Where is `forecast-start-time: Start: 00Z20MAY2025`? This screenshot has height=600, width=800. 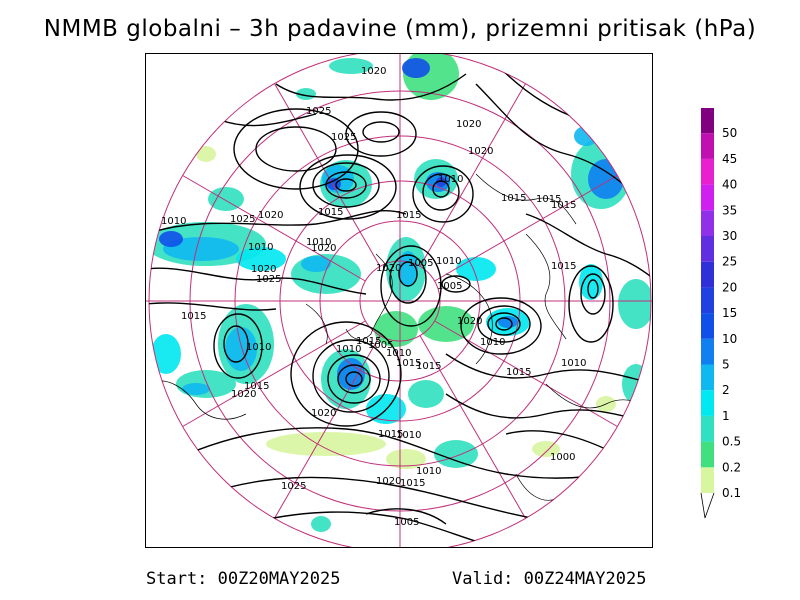
forecast-start-time: Start: 00Z20MAY2025 is located at coordinates (243, 579).